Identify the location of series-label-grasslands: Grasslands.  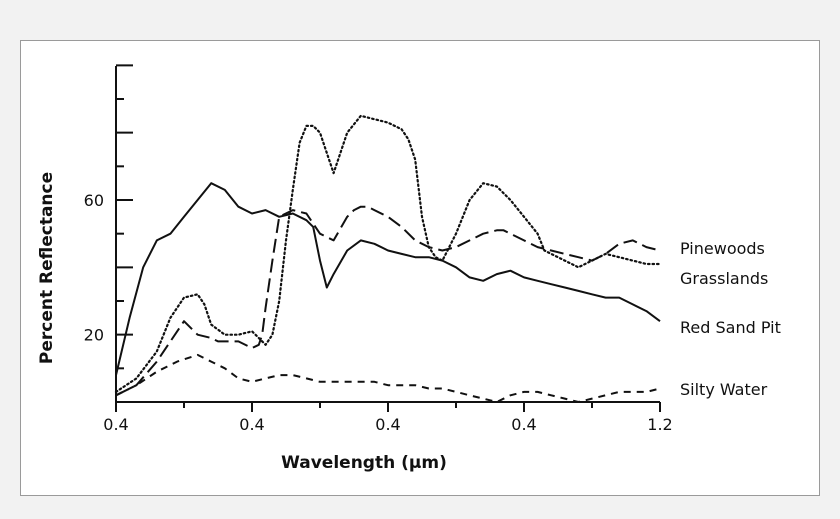
(724, 278).